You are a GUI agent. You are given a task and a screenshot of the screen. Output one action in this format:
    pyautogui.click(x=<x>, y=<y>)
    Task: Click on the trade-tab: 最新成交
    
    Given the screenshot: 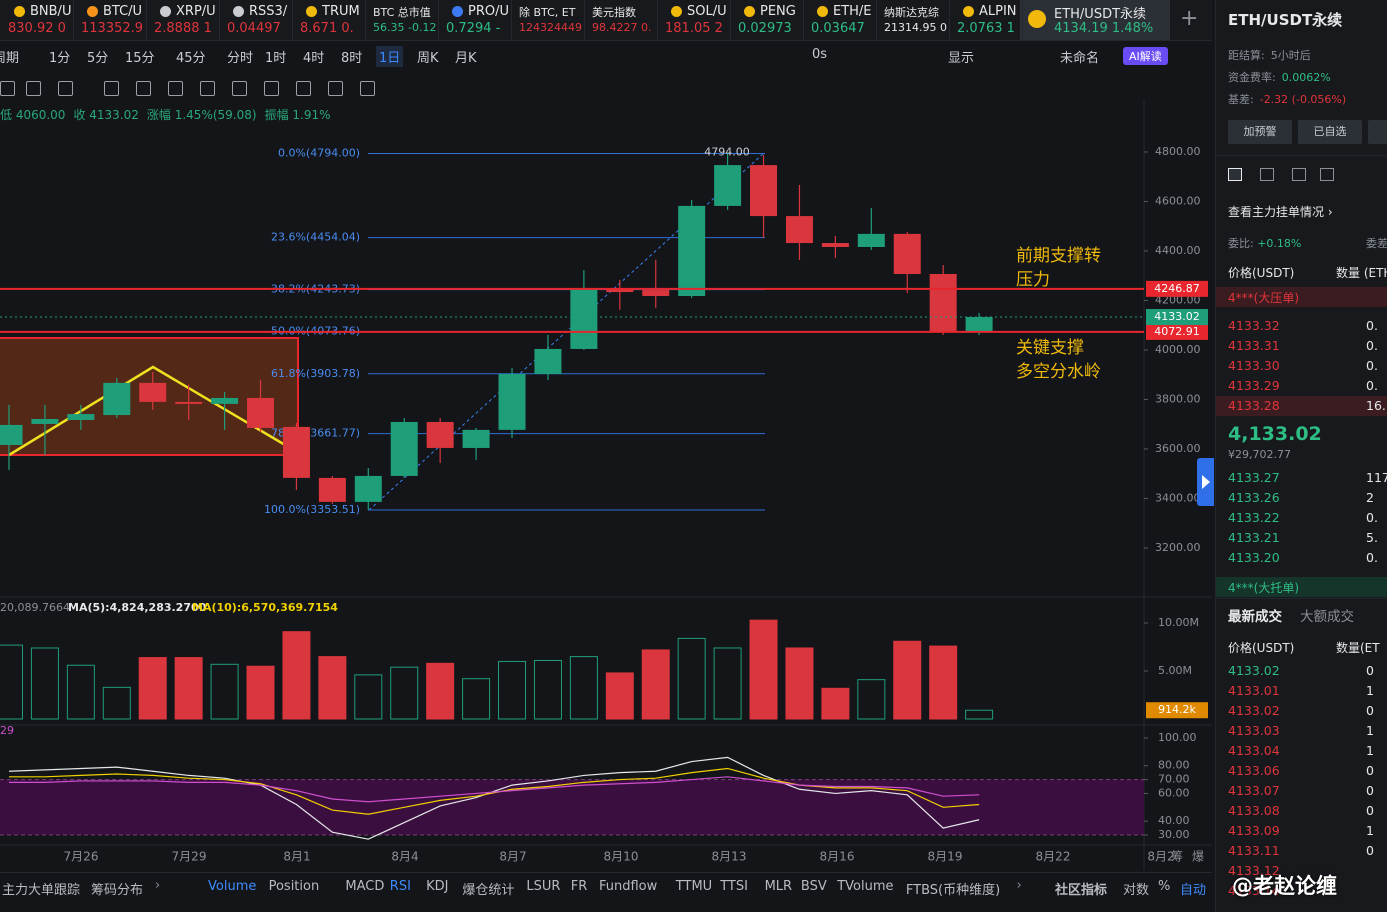 What is the action you would take?
    pyautogui.click(x=1255, y=617)
    